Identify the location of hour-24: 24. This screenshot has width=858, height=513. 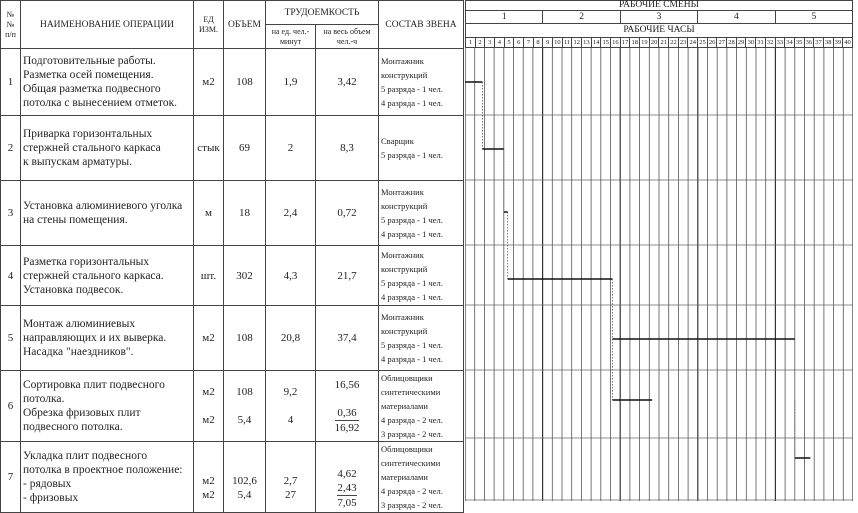
(693, 43).